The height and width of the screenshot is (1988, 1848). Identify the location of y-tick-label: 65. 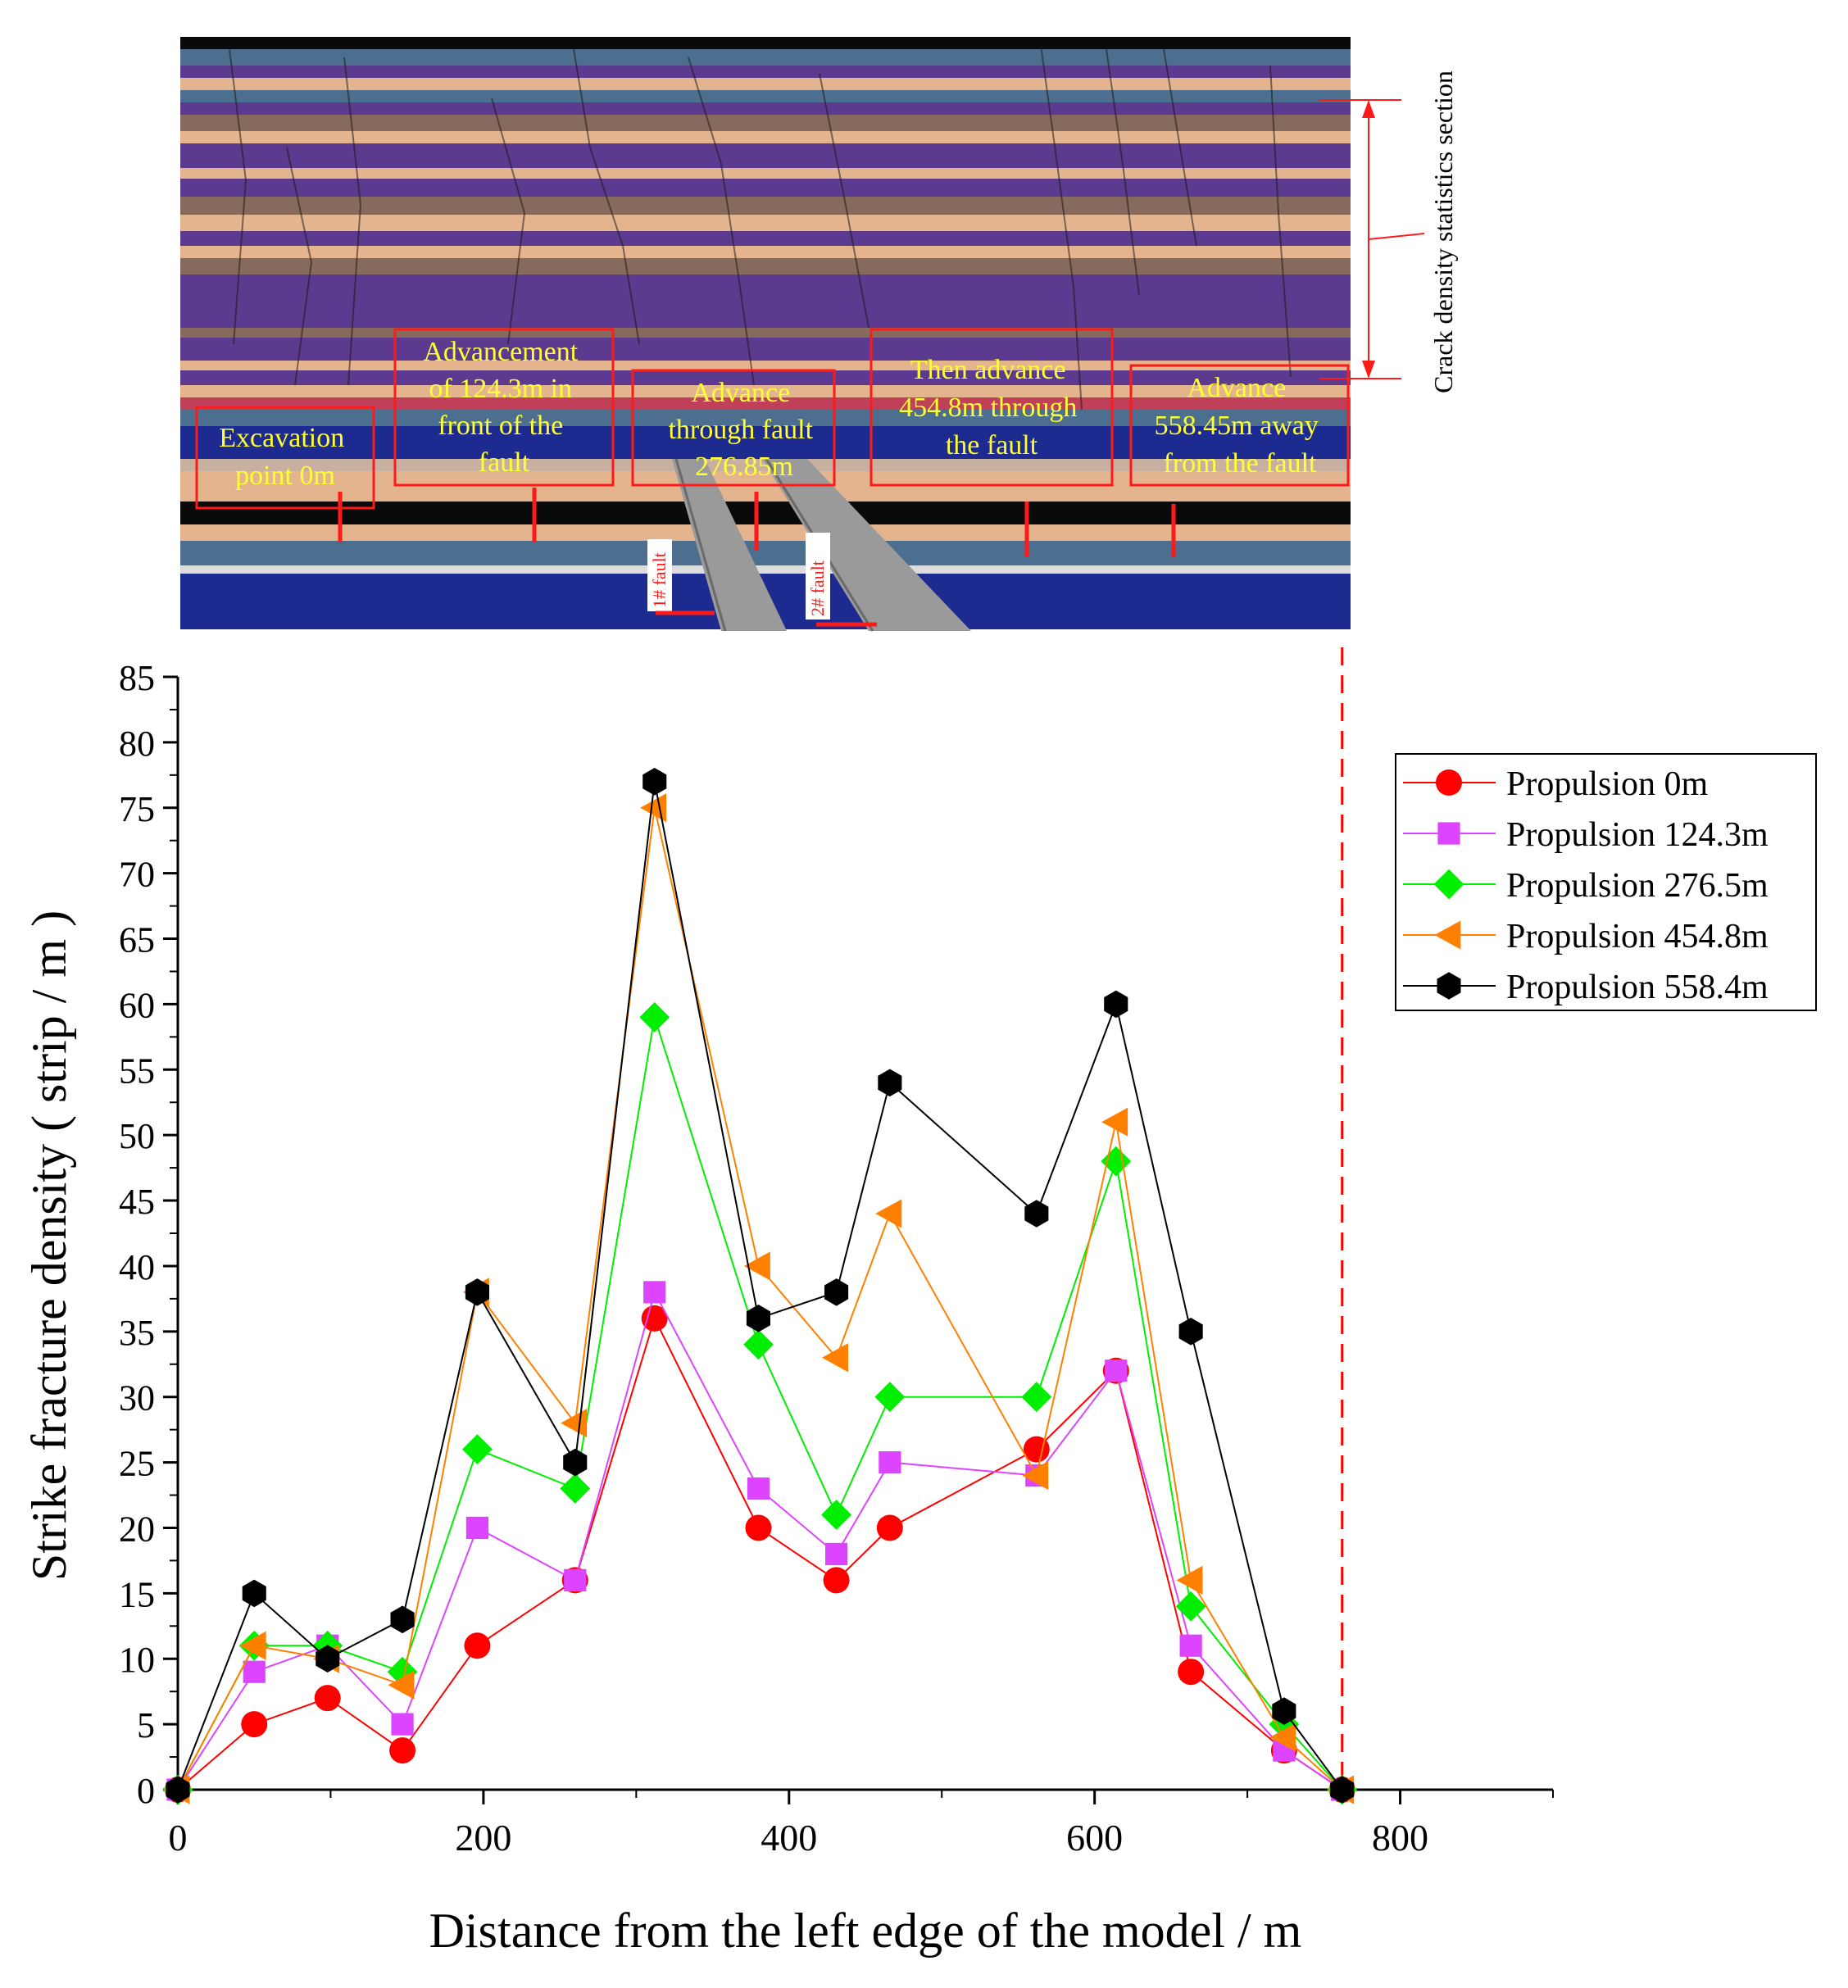
(137, 940).